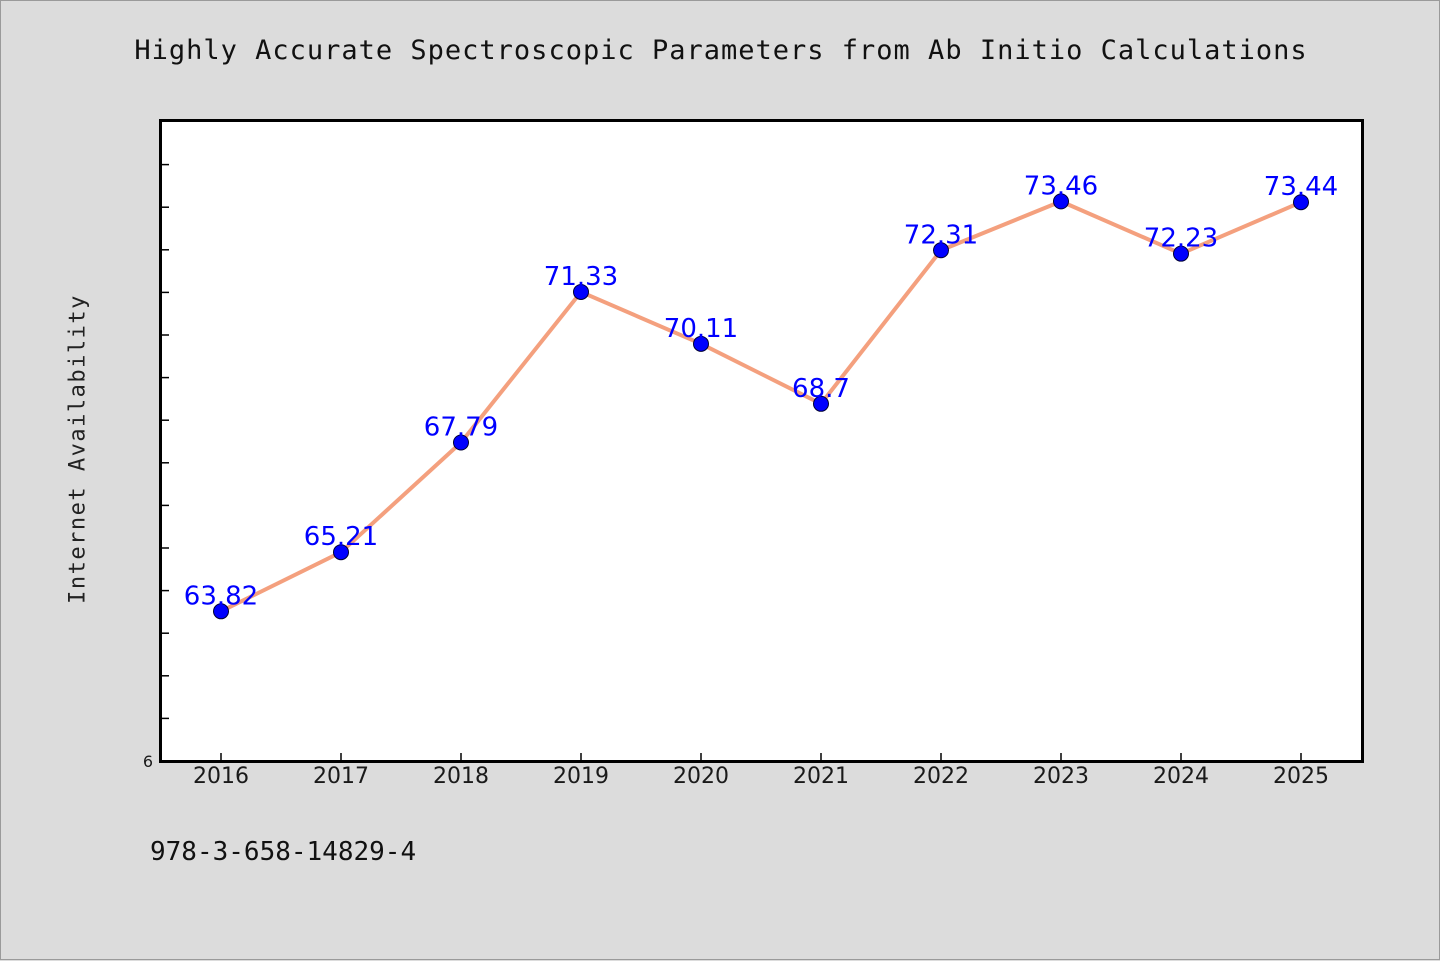 The height and width of the screenshot is (961, 1440). Describe the element at coordinates (221, 596) in the screenshot. I see `data-label: 63.82` at that location.